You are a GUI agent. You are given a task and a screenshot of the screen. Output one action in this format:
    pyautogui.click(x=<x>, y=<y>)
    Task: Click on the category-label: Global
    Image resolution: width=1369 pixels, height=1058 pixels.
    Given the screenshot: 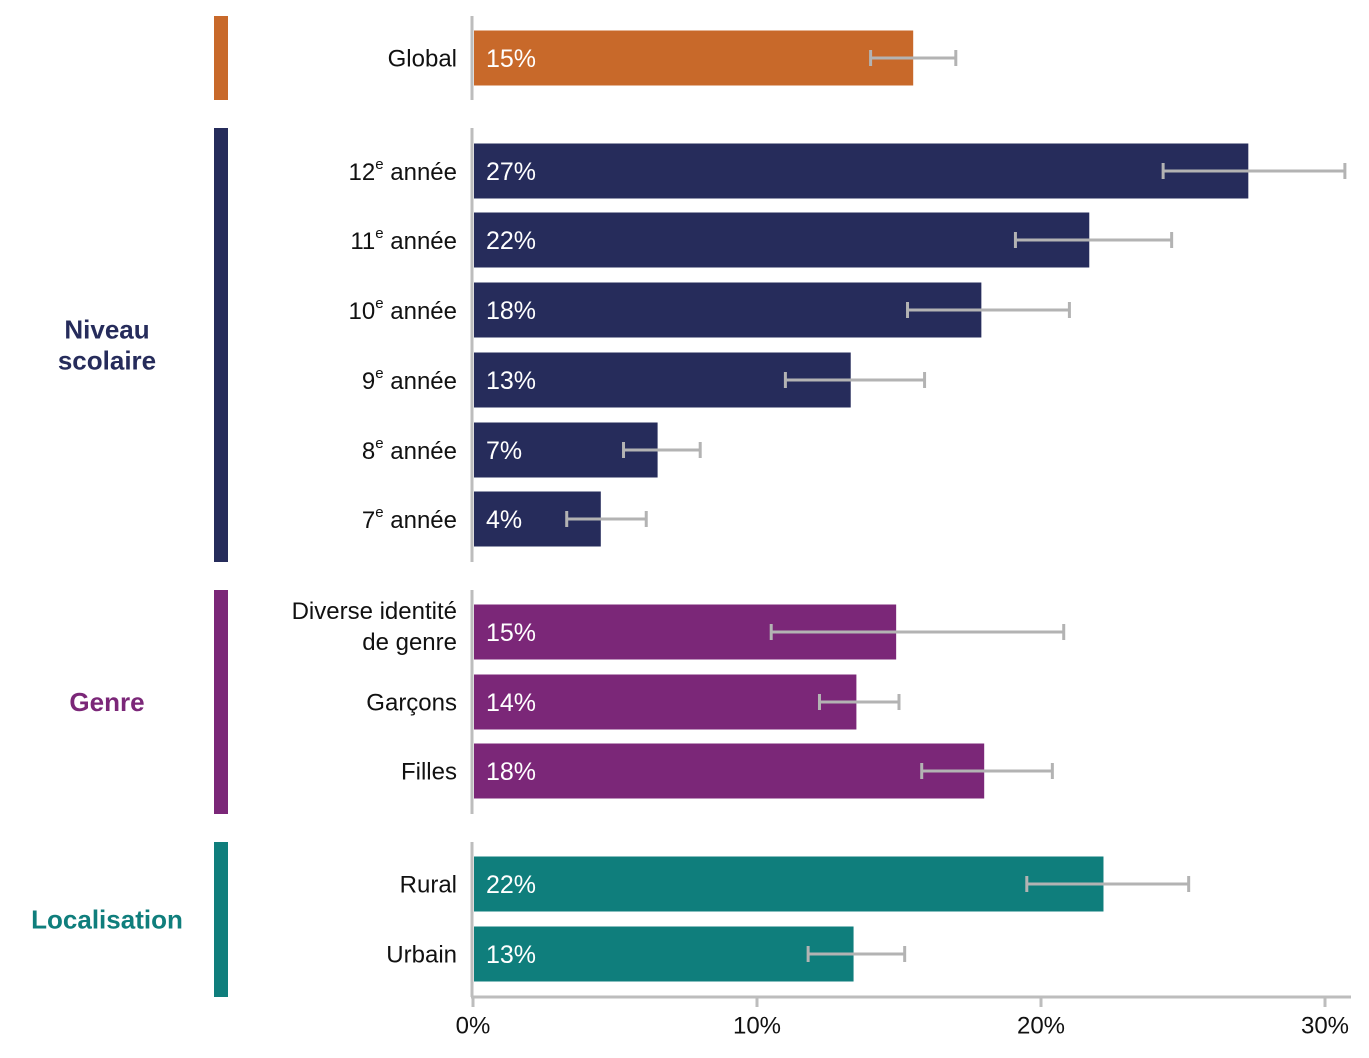 What is the action you would take?
    pyautogui.click(x=422, y=59)
    